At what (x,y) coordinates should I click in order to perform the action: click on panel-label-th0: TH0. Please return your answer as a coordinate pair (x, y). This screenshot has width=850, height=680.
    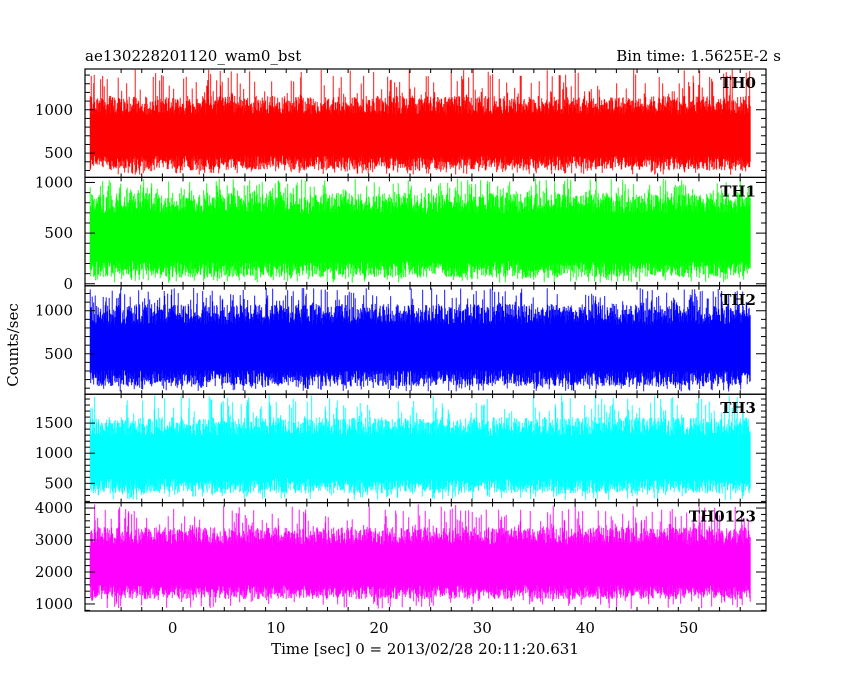
    Looking at the image, I should click on (738, 83).